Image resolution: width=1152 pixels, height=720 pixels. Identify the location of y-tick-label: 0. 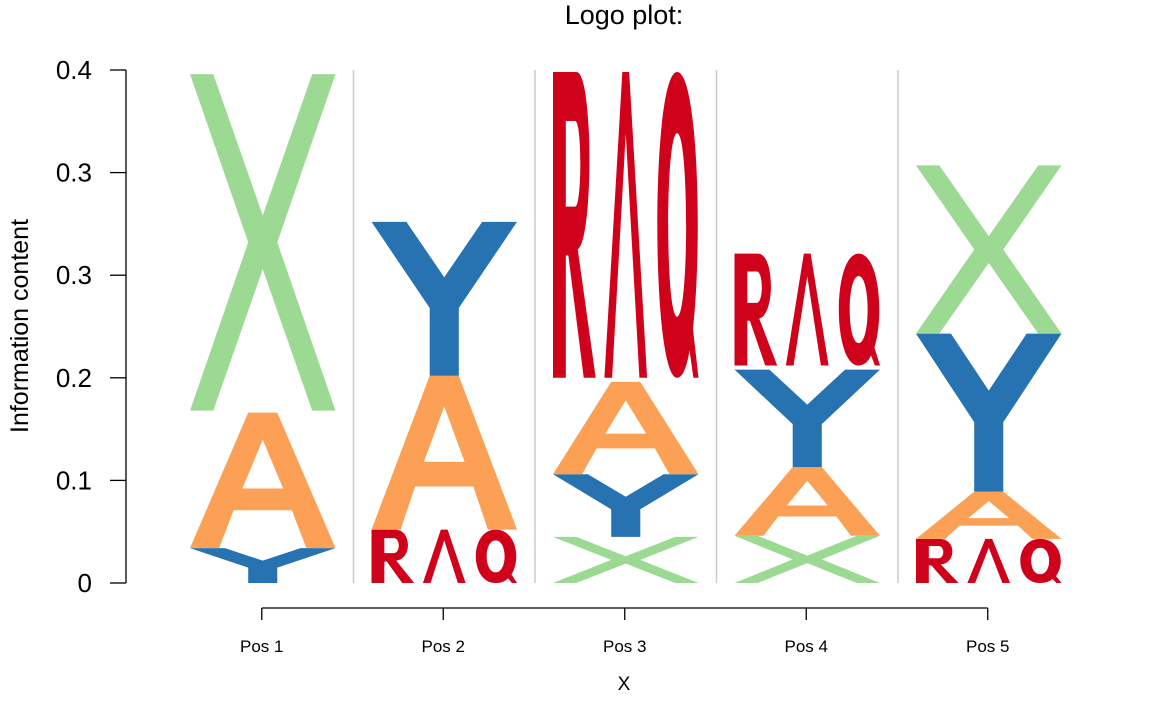
(85, 583).